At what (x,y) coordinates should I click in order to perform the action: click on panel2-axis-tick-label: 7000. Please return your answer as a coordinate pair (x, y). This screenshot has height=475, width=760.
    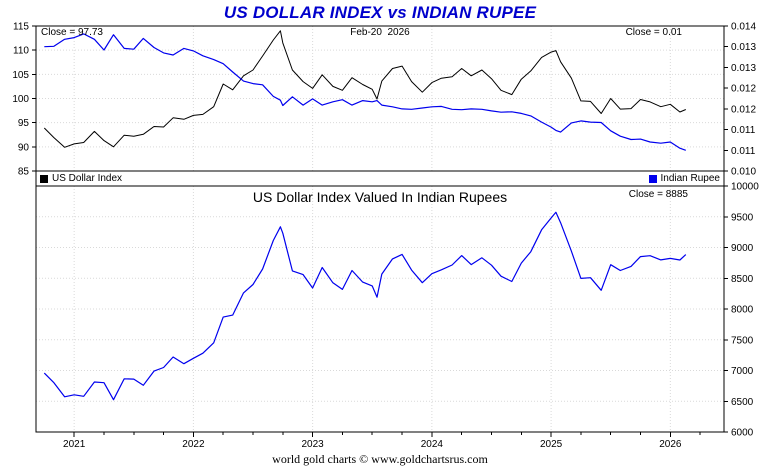
    Looking at the image, I should click on (742, 371).